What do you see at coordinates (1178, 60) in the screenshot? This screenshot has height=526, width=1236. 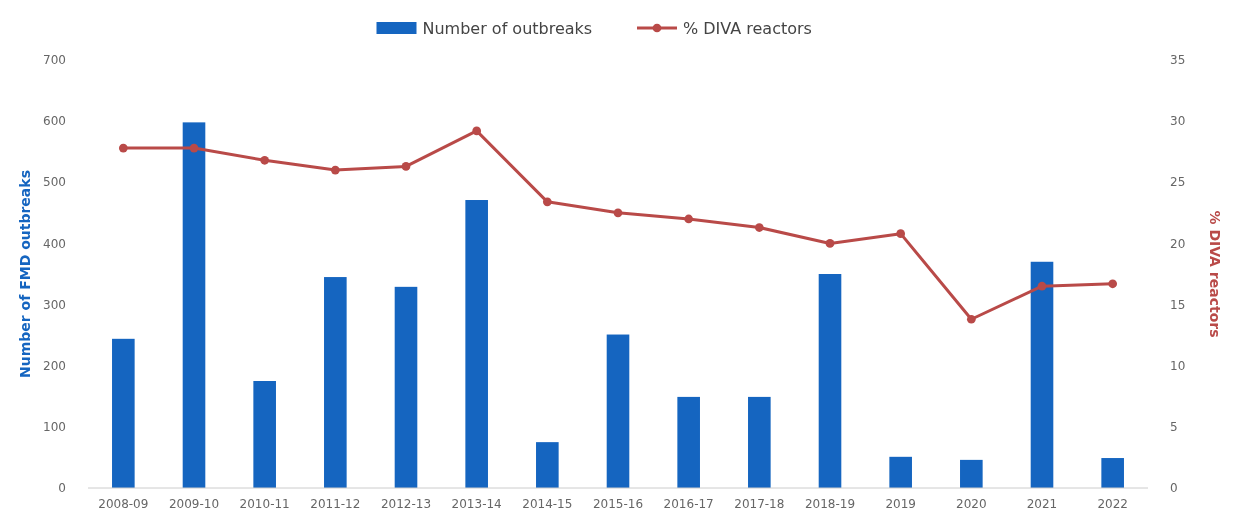 I see `y2-tick-label: 35` at bounding box center [1178, 60].